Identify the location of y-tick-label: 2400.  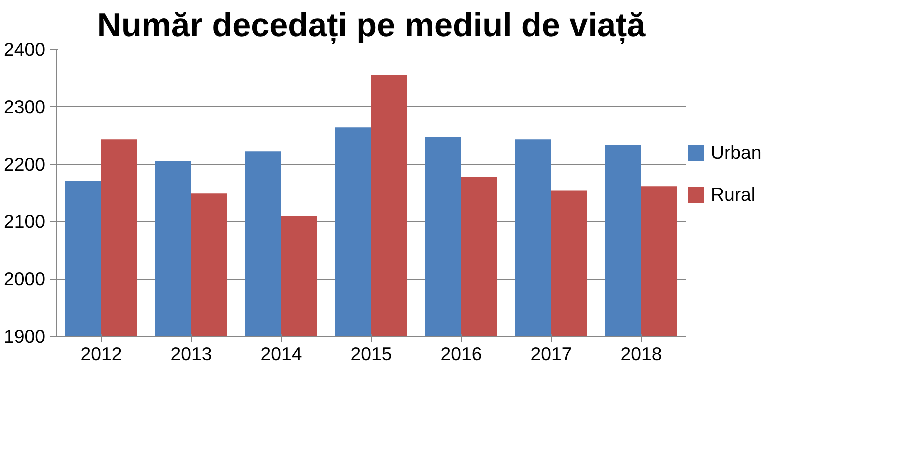
(25, 49).